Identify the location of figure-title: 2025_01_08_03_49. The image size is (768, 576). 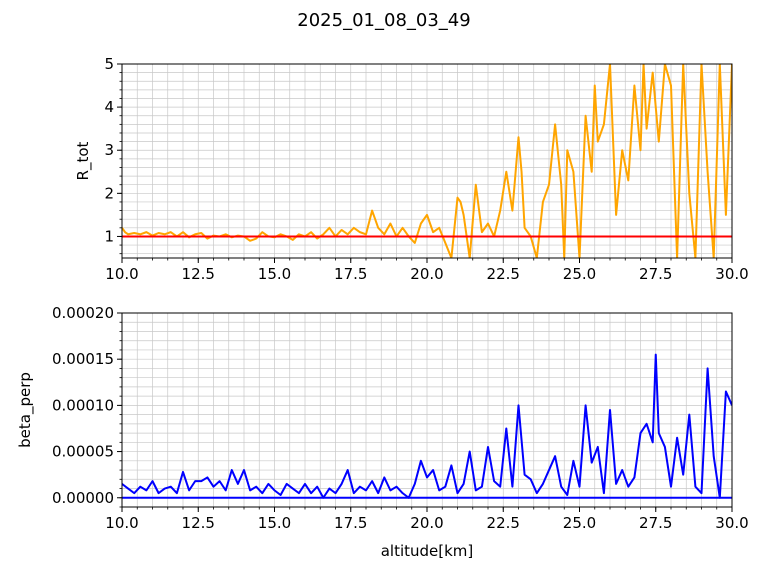
(383, 20).